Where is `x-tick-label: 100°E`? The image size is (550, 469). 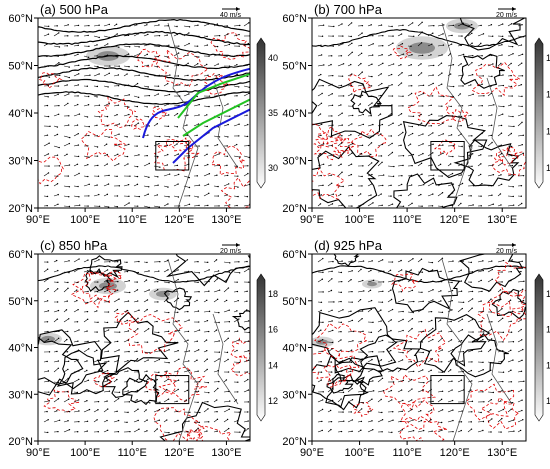 x-tick-label: 100°E is located at coordinates (85, 220).